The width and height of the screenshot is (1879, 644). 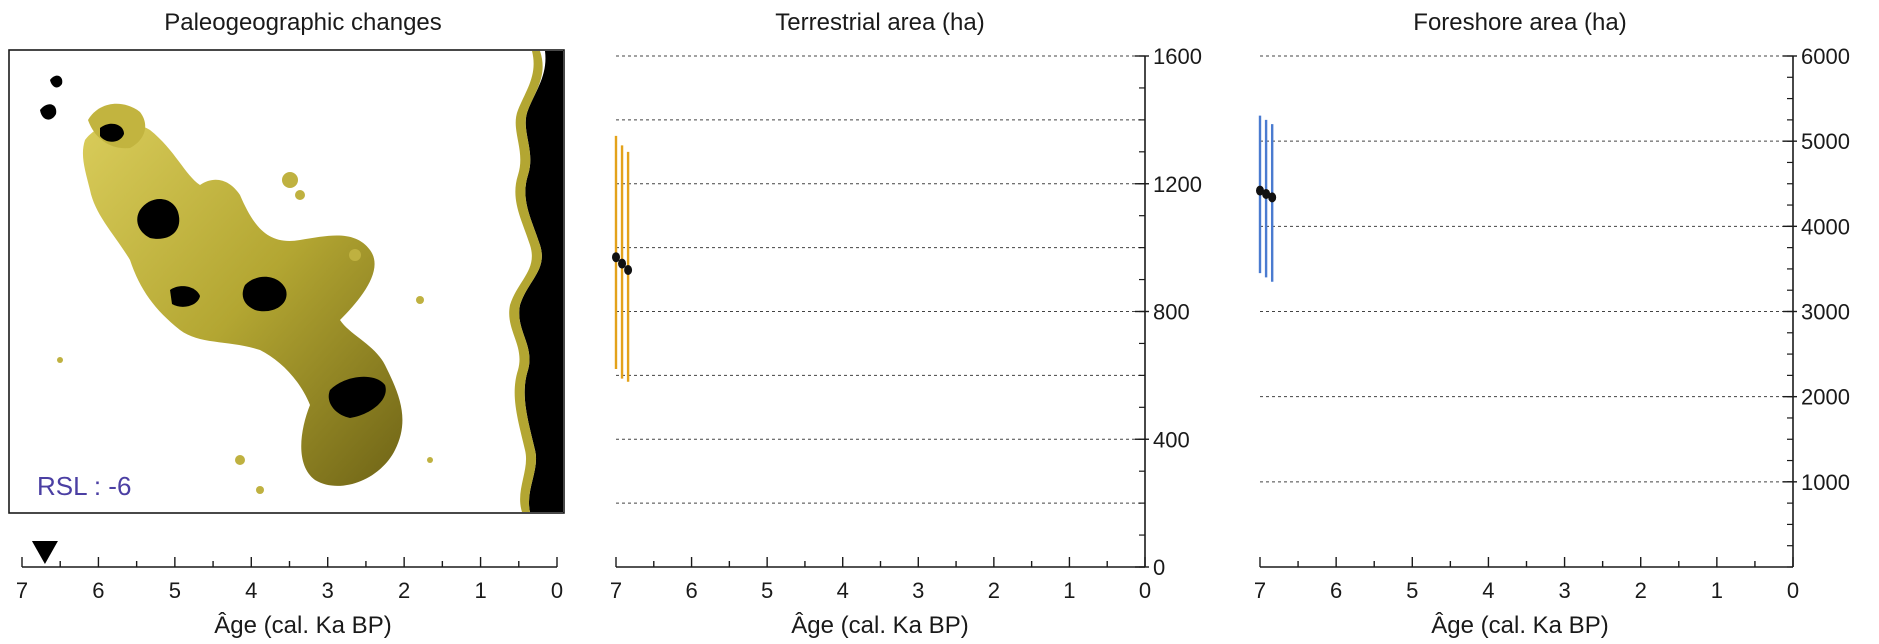 What do you see at coordinates (1519, 625) in the screenshot?
I see `foreshore-chart-xlabel: Âge (cal. Ka BP)` at bounding box center [1519, 625].